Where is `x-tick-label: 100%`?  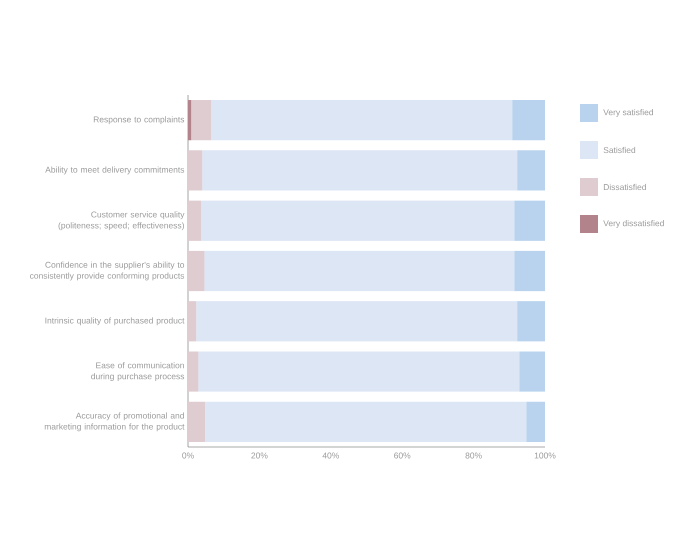 x-tick-label: 100% is located at coordinates (545, 455).